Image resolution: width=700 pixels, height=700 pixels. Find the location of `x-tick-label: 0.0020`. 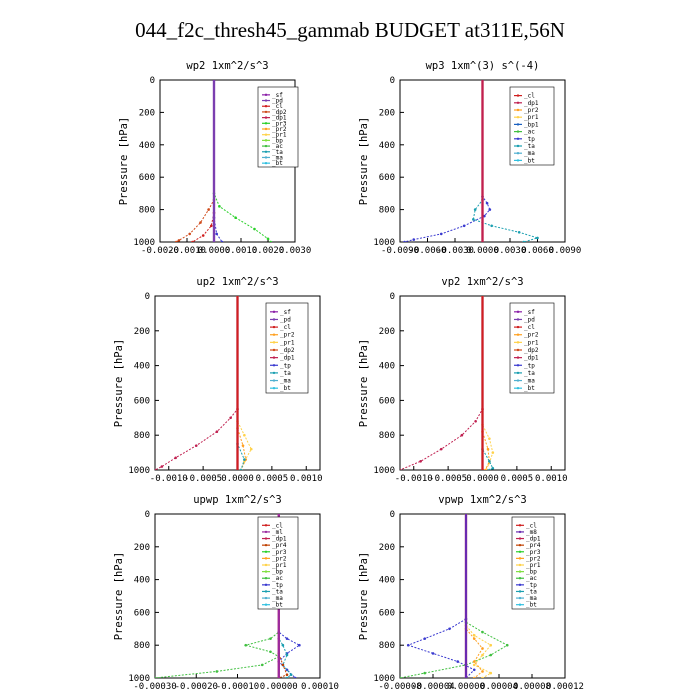

x-tick-label: 0.0020 is located at coordinates (268, 251).